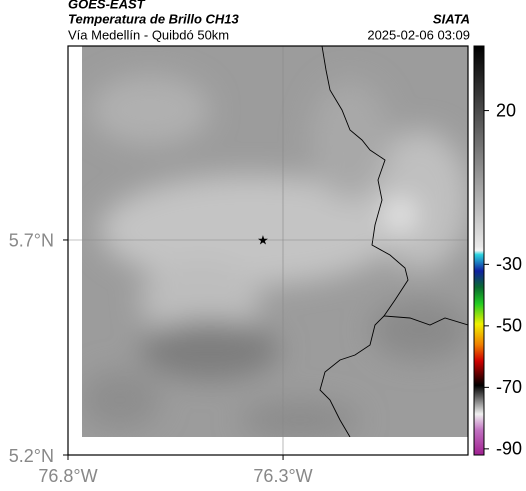 The image size is (526, 491). Describe the element at coordinates (506, 110) in the screenshot. I see `colorbar-tick-label: 20` at that location.